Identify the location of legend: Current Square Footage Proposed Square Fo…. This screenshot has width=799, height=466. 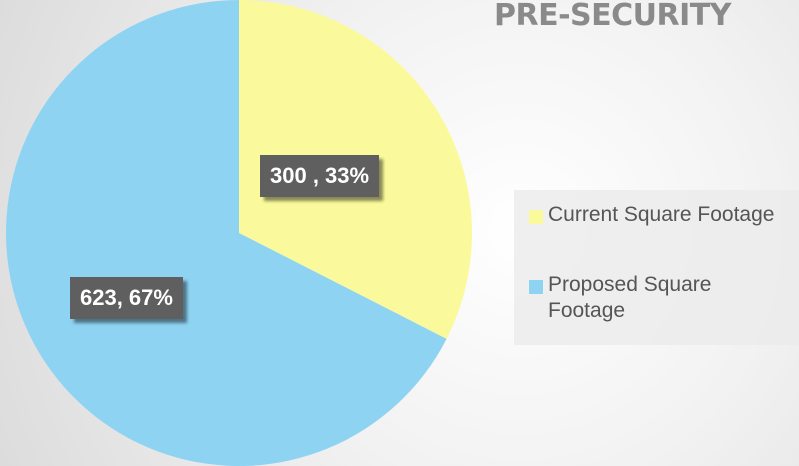
(656, 267).